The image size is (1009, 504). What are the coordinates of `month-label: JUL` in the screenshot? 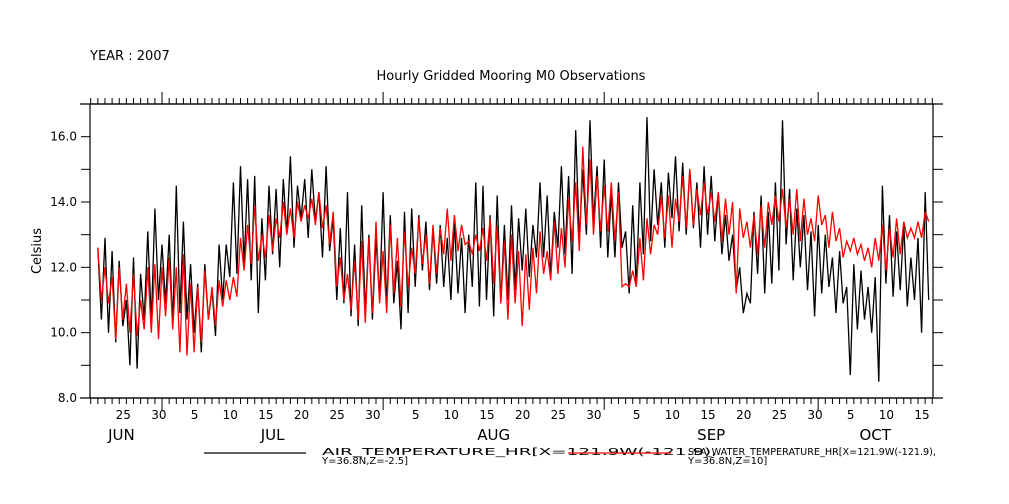 It's located at (272, 435).